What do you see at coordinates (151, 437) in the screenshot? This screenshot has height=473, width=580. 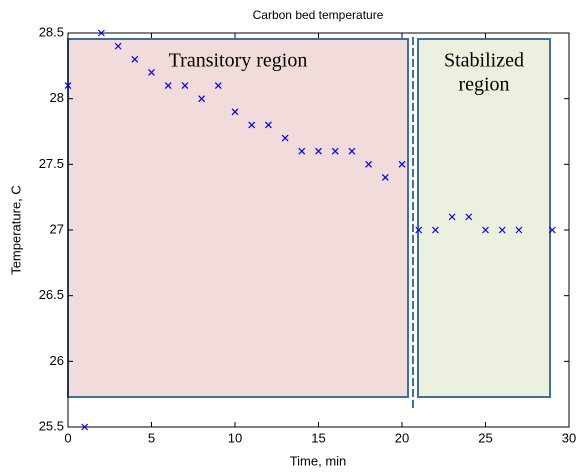 I see `x-tick-label: 5` at bounding box center [151, 437].